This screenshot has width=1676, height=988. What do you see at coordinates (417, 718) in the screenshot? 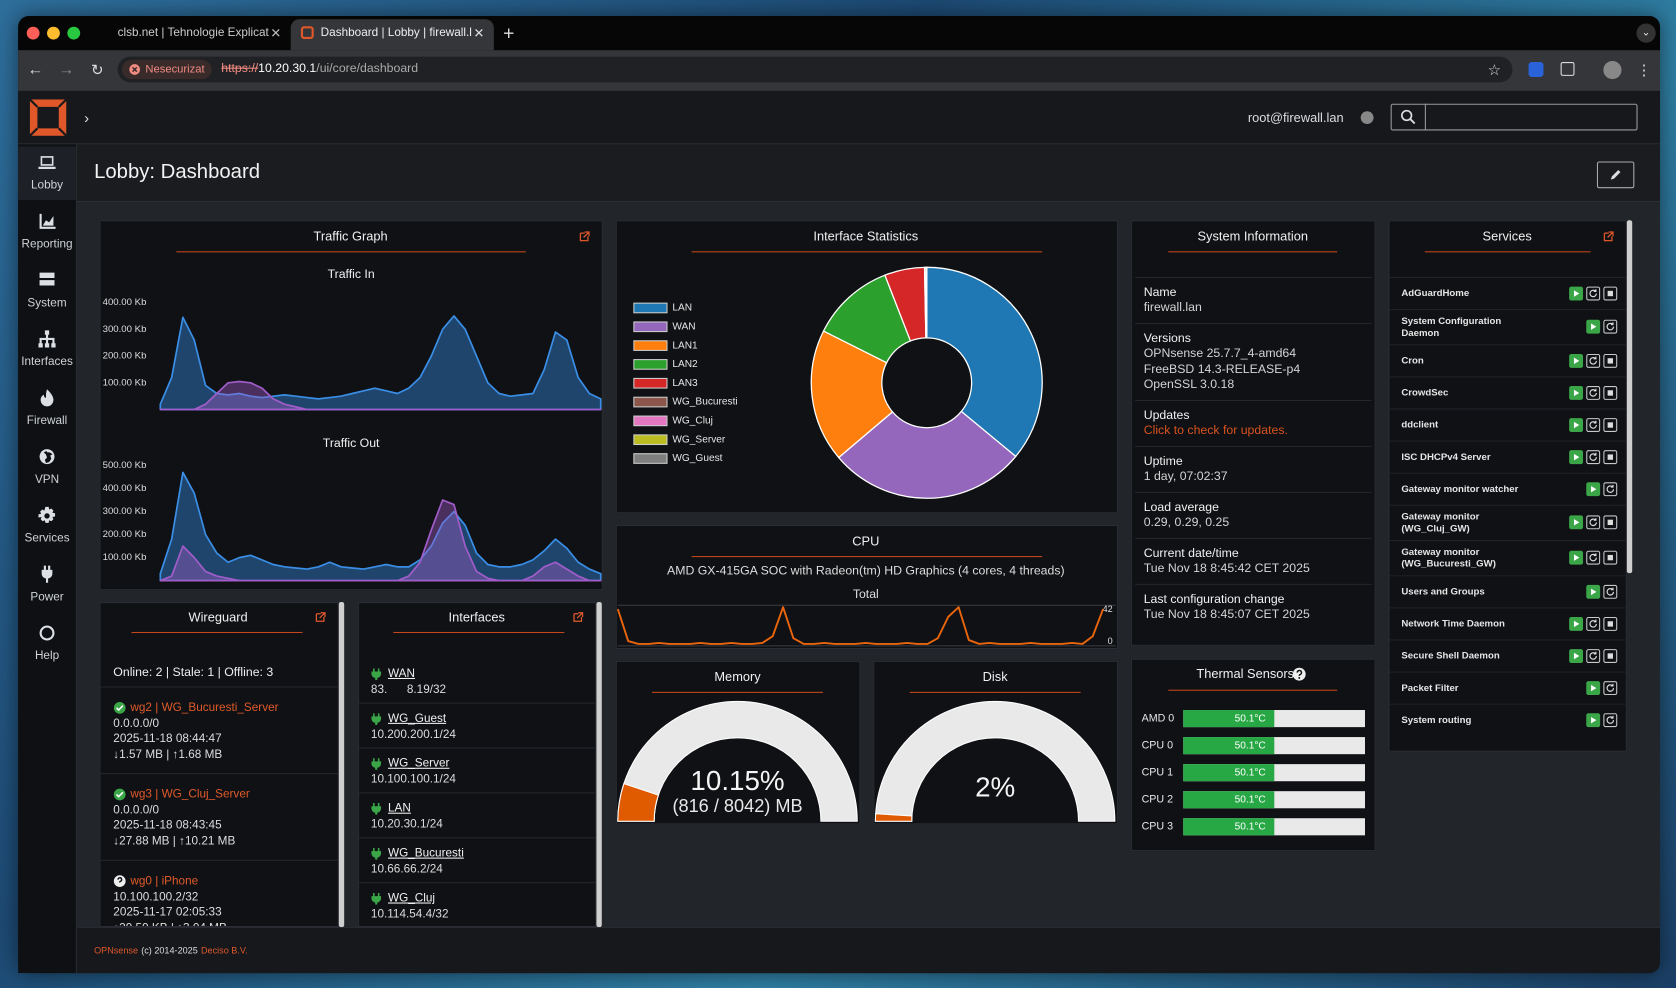
I see `interface-name: WG_Guest` at bounding box center [417, 718].